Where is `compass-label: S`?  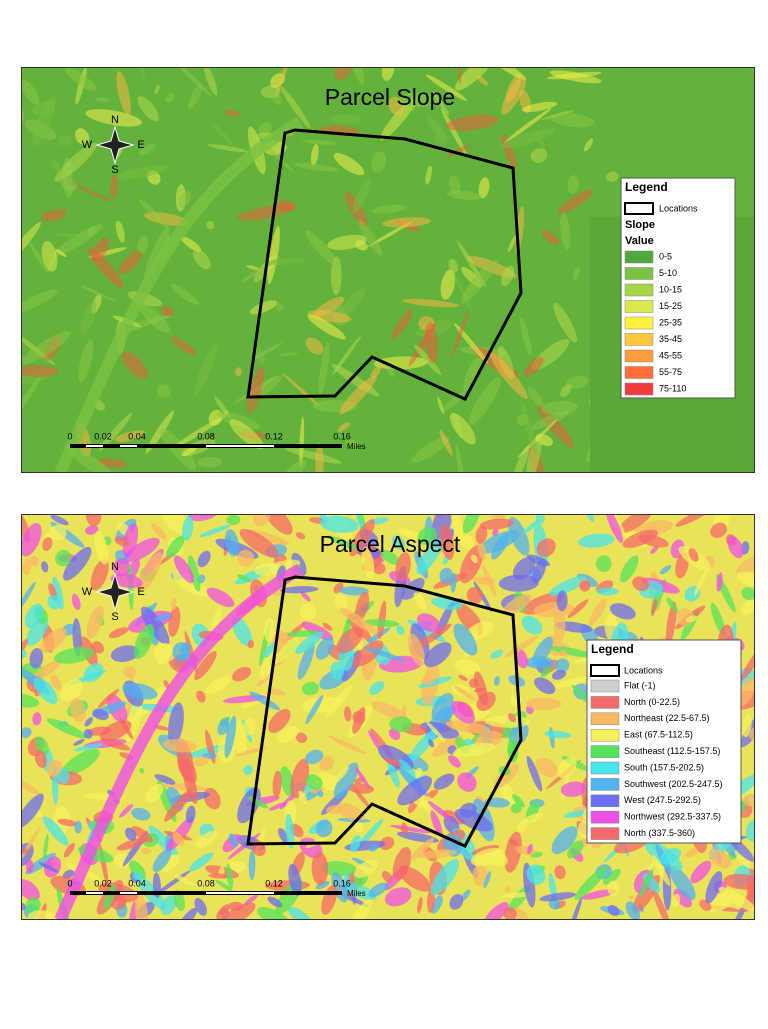 compass-label: S is located at coordinates (114, 617).